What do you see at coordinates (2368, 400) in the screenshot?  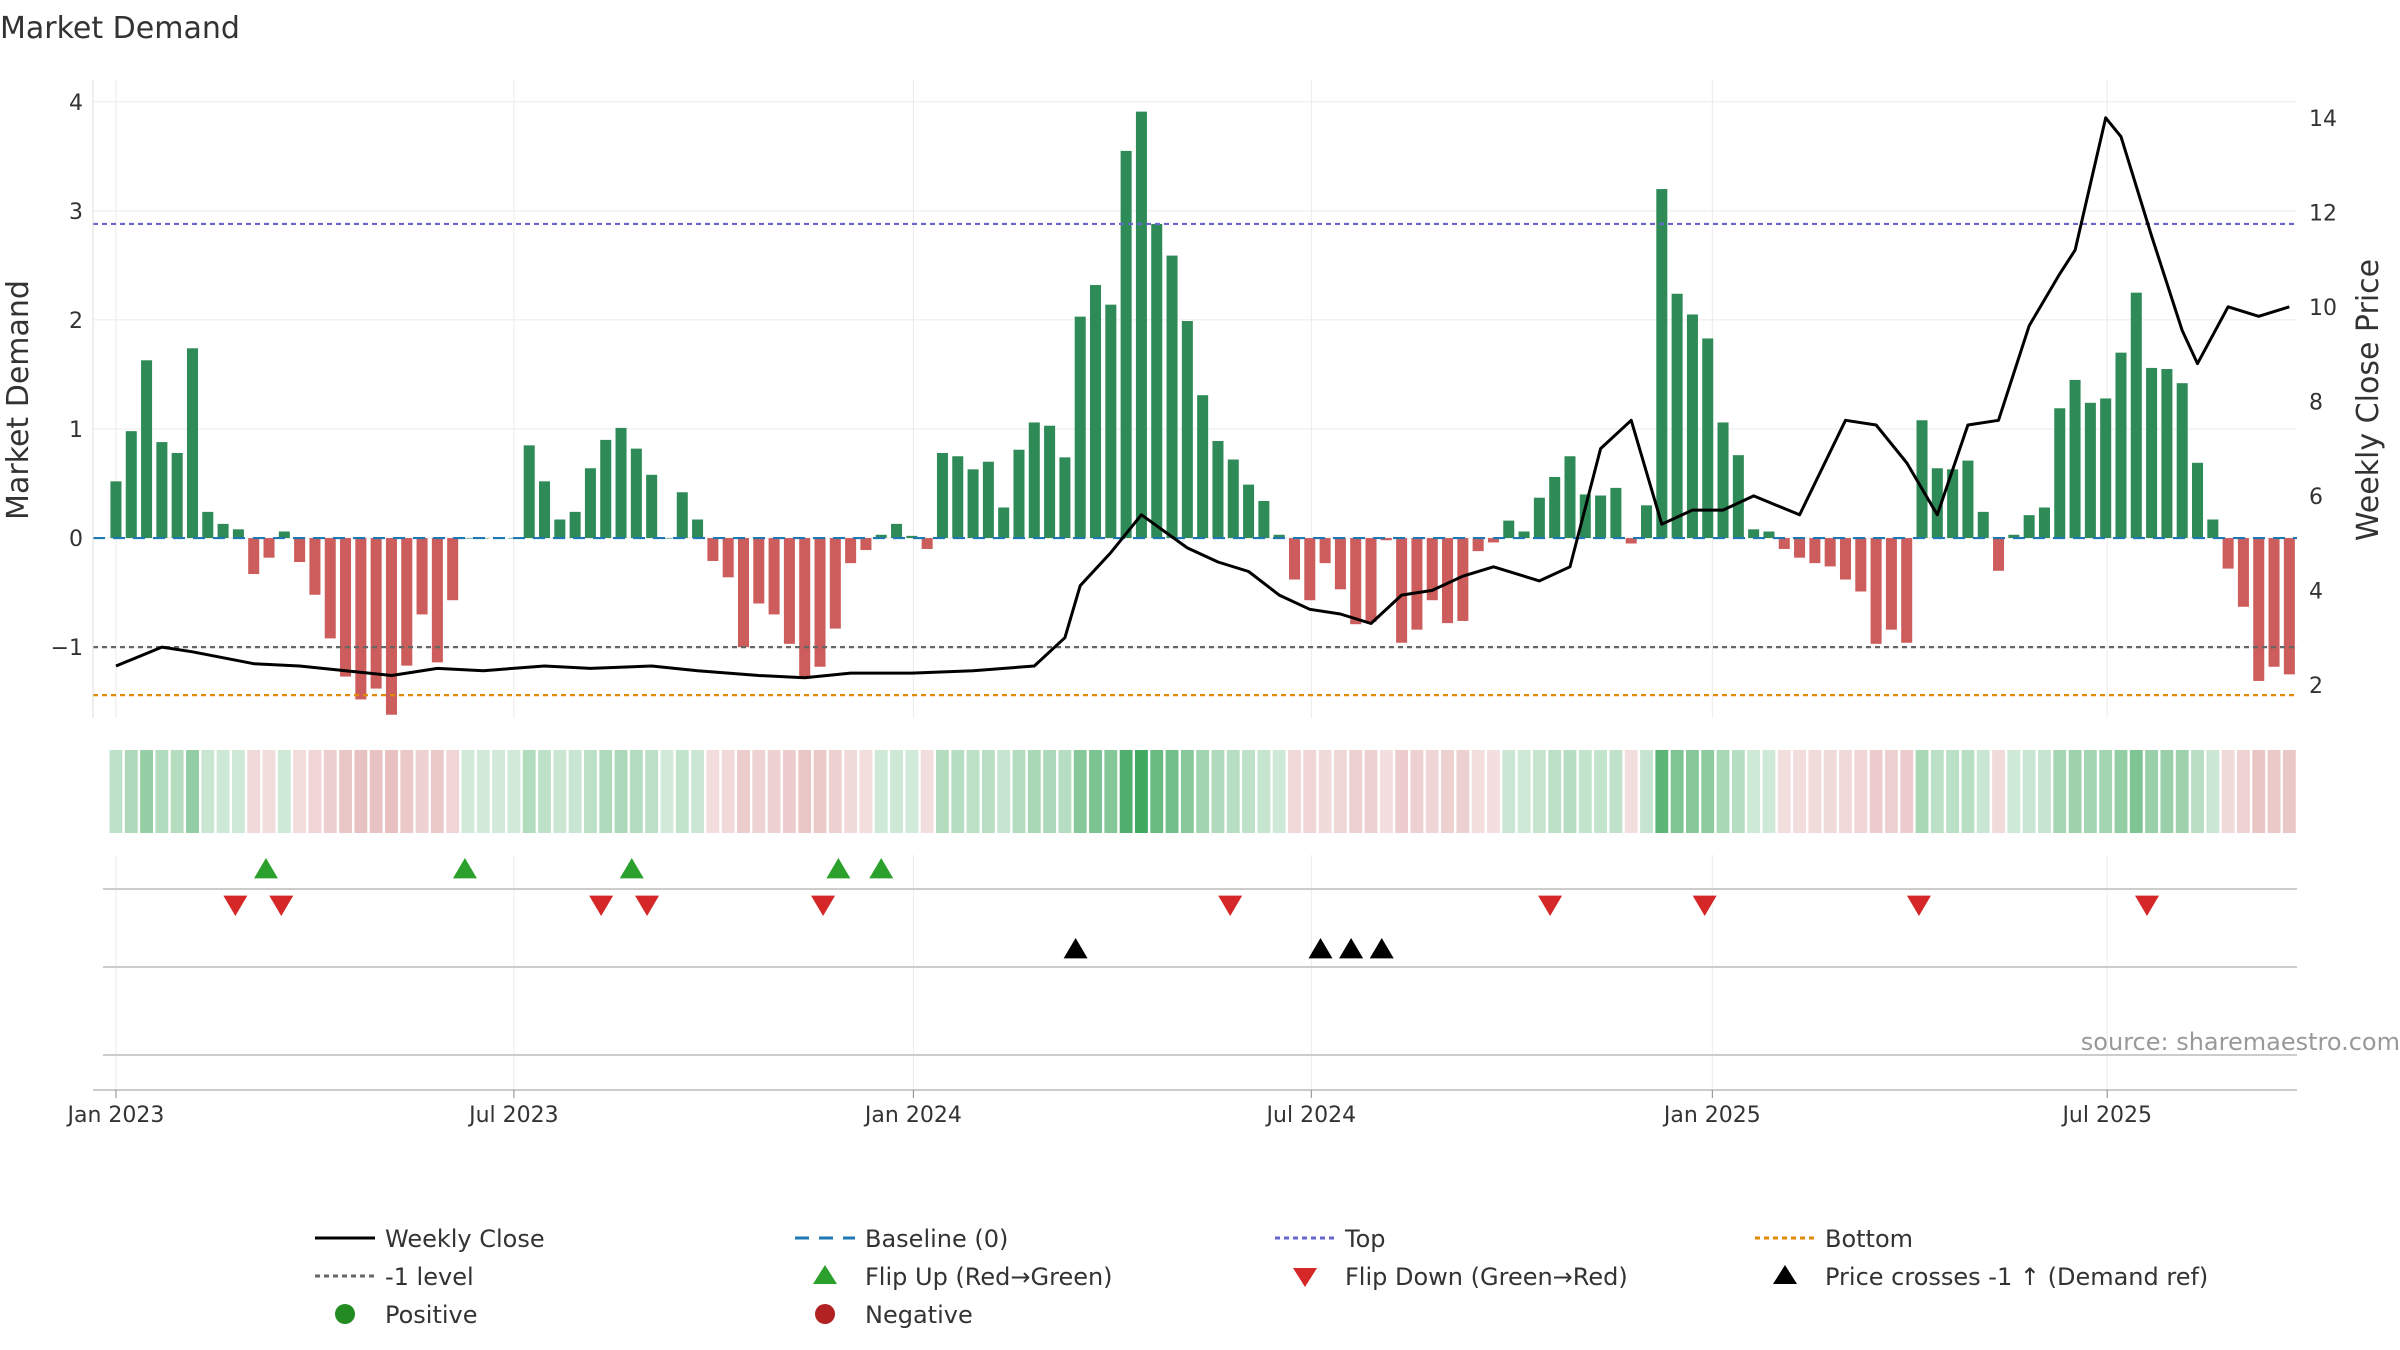 I see `y2-axis-title: Weekly Close Price` at bounding box center [2368, 400].